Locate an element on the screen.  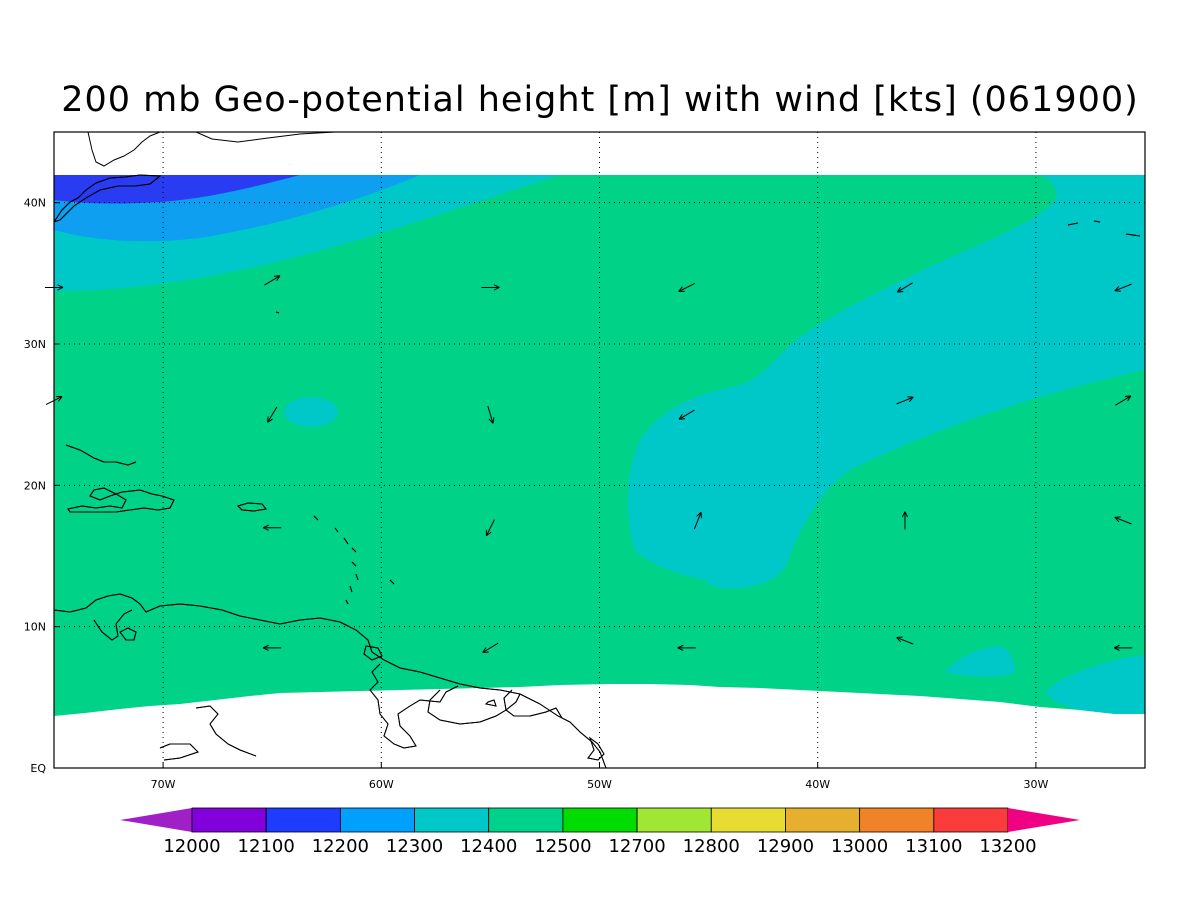
latitude-tick-label: EQ is located at coordinates (38, 768).